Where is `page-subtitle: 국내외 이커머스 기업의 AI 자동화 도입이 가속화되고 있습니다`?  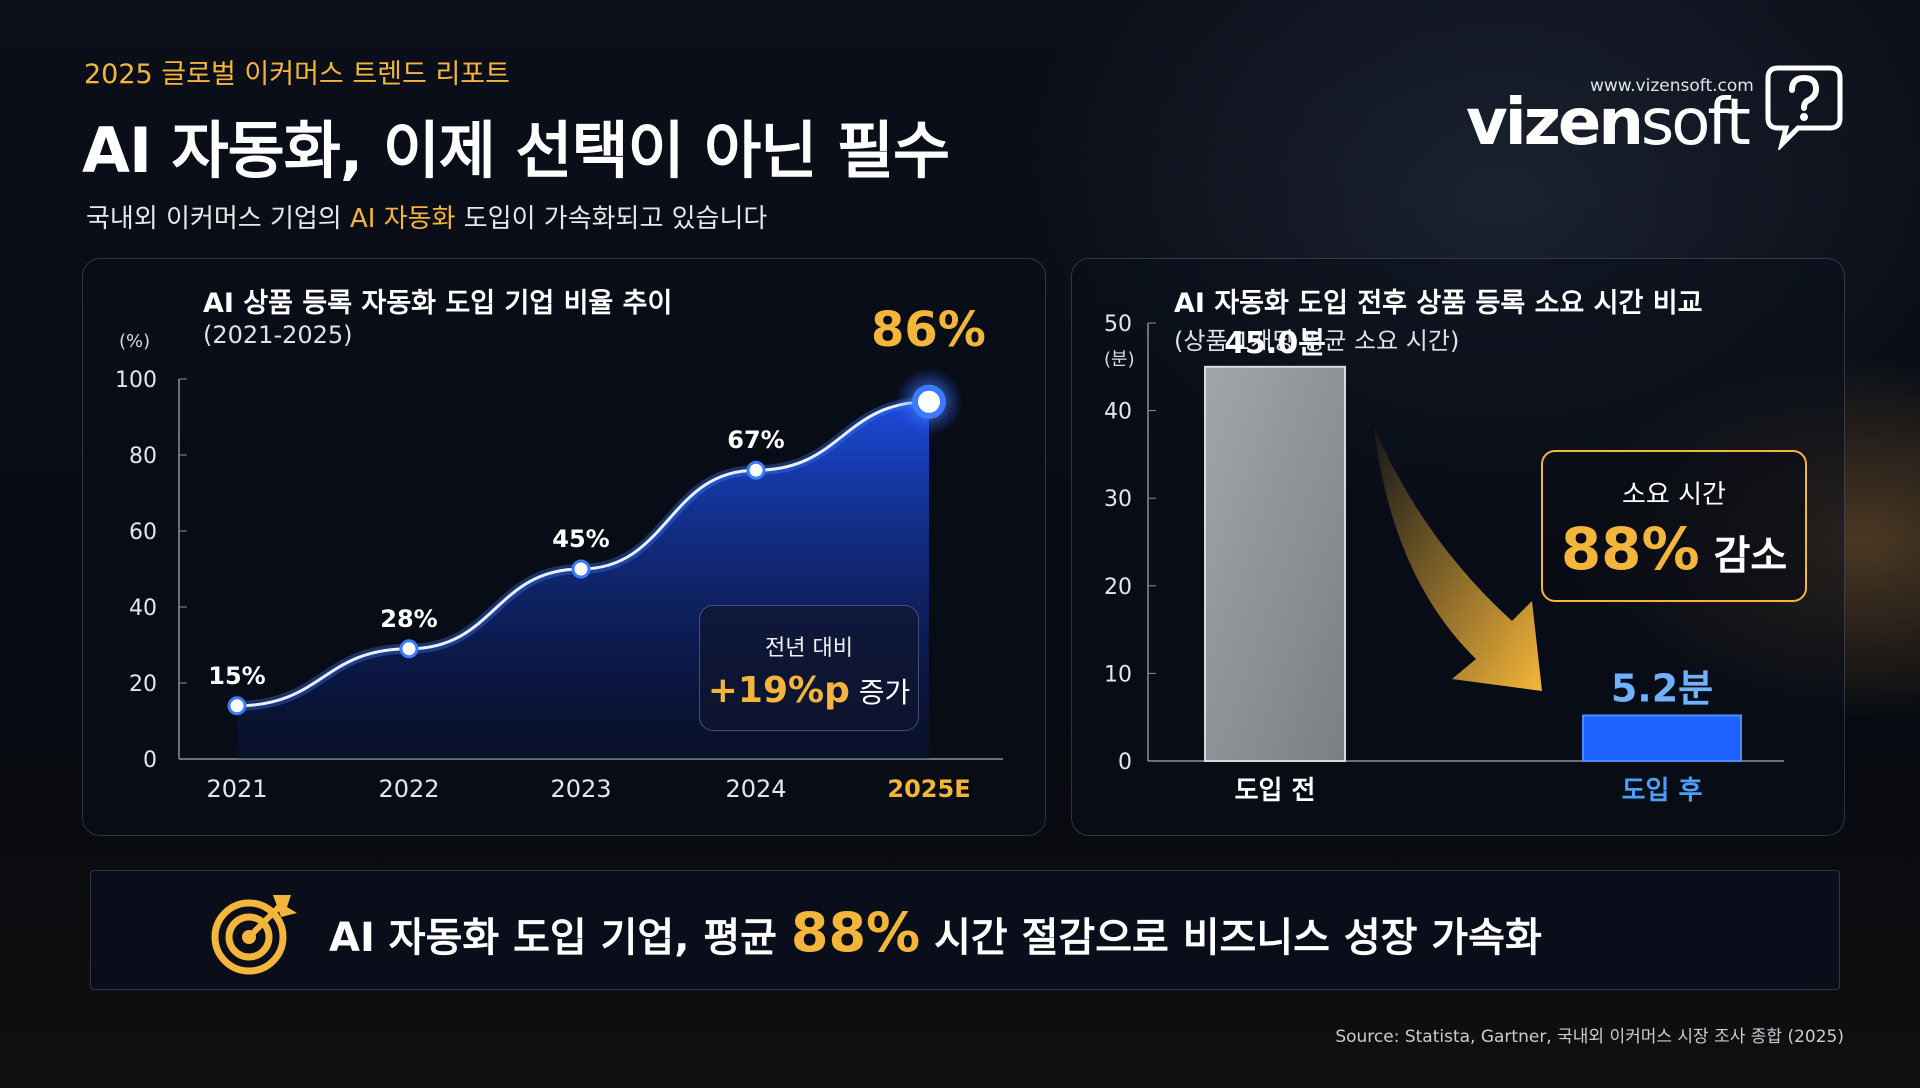 page-subtitle: 국내외 이커머스 기업의 AI 자동화 도입이 가속화되고 있습니다 is located at coordinates (426, 216).